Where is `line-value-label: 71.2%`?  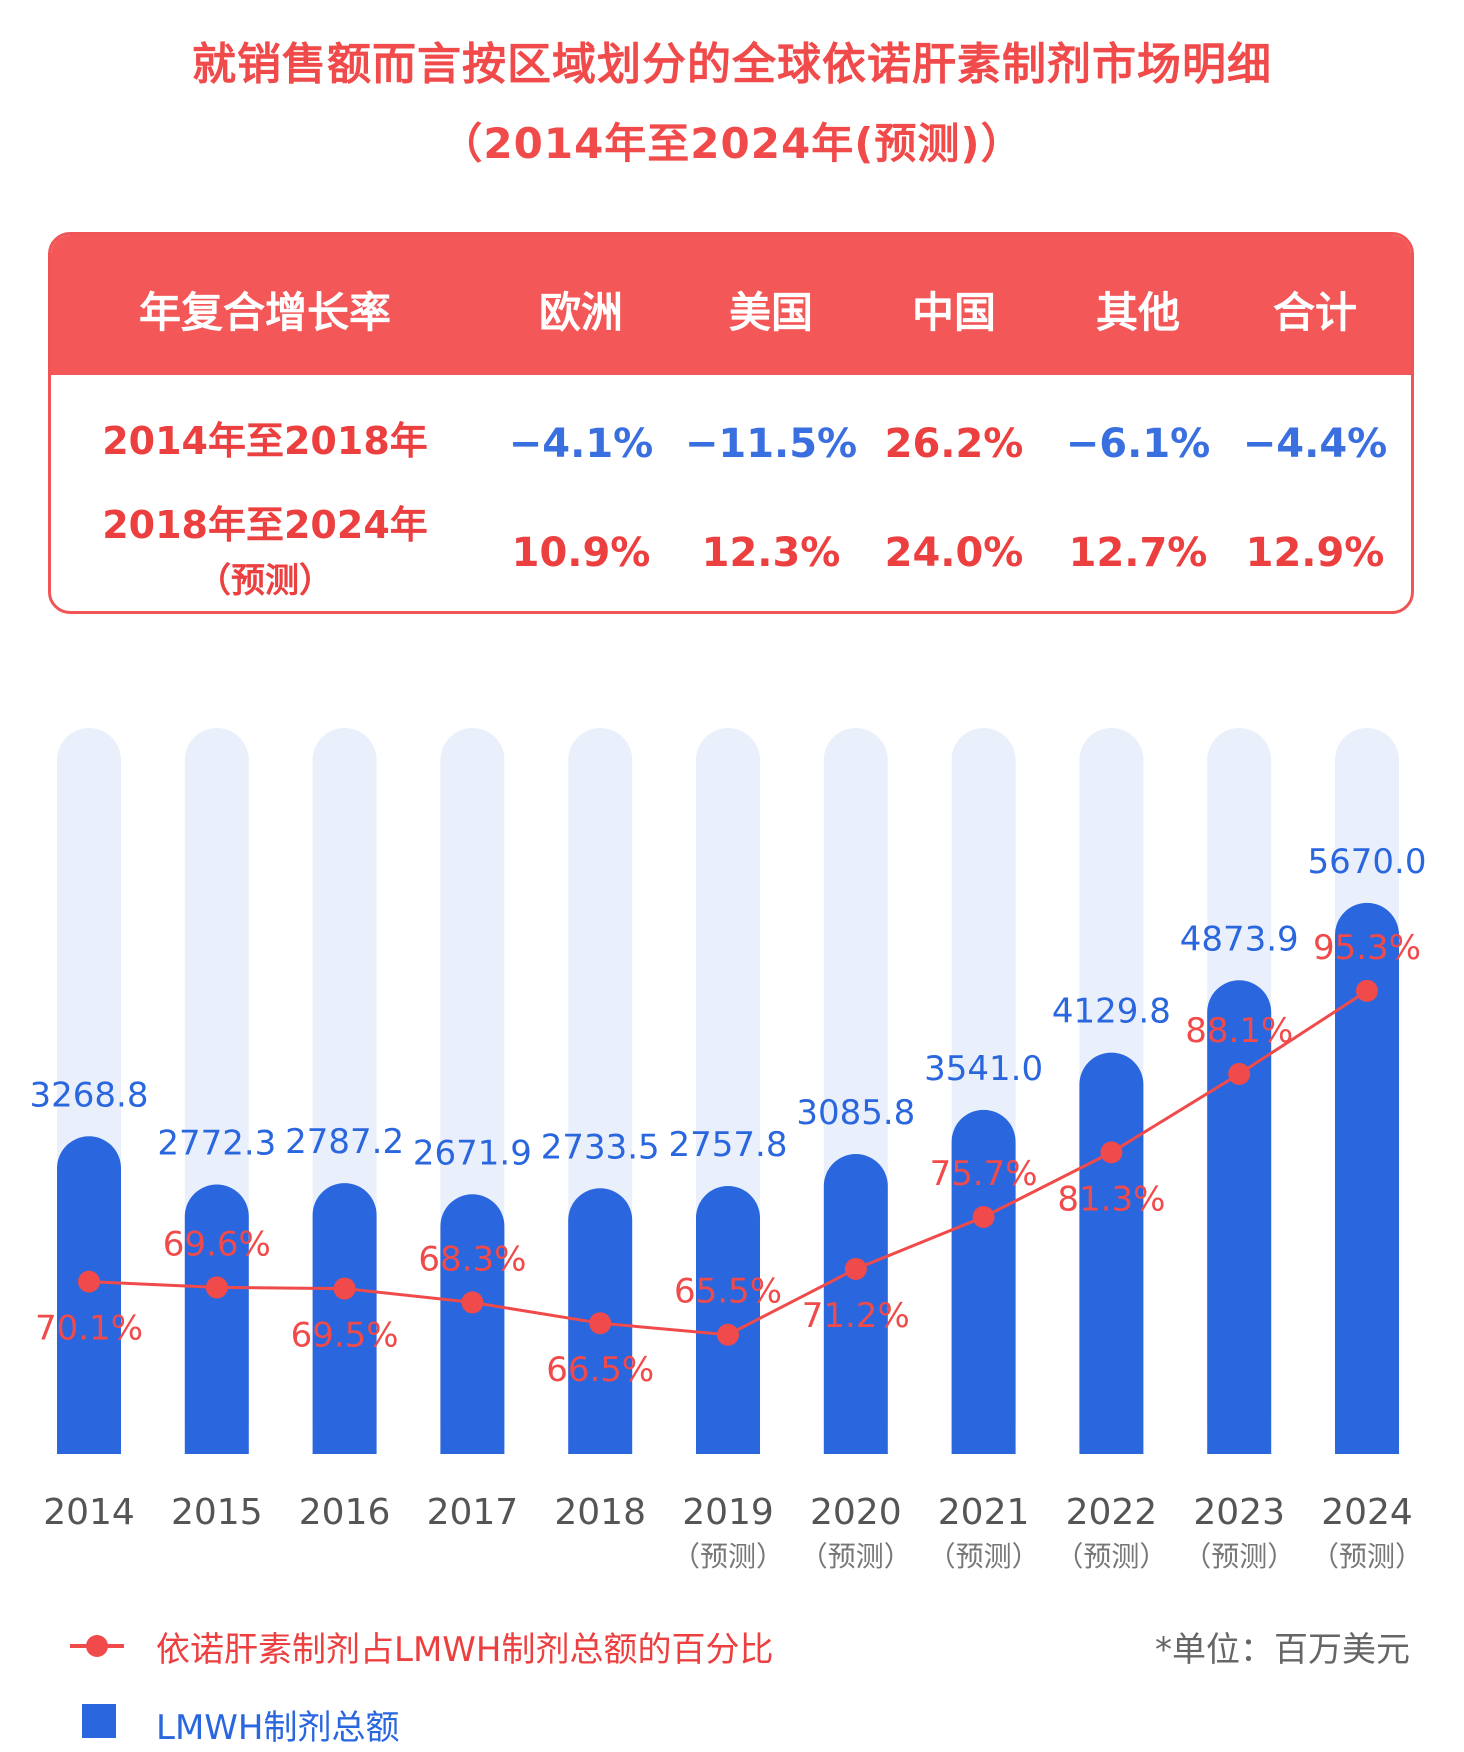
line-value-label: 71.2% is located at coordinates (856, 1316).